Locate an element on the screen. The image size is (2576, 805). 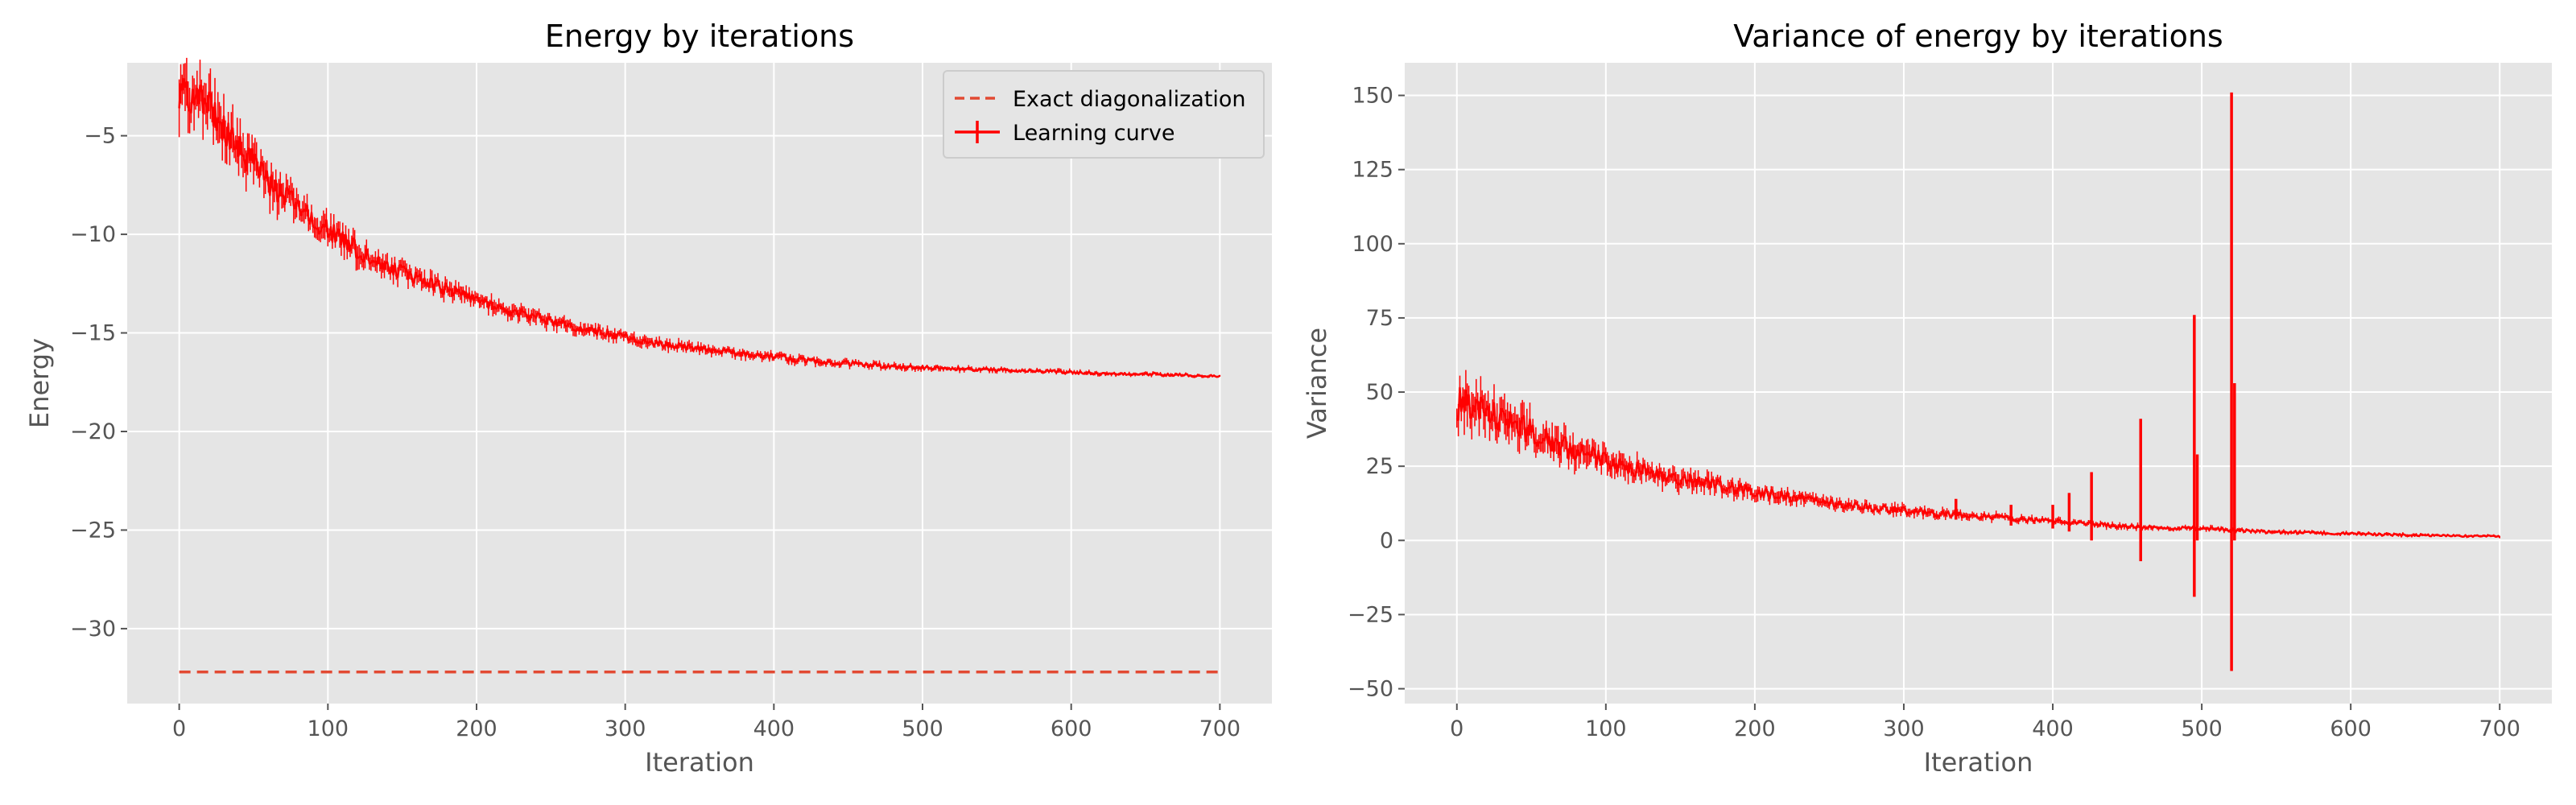
y-tick-label: 25 is located at coordinates (1379, 466).